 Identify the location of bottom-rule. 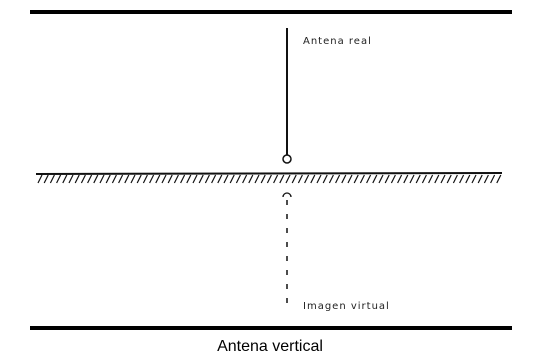
(271, 328).